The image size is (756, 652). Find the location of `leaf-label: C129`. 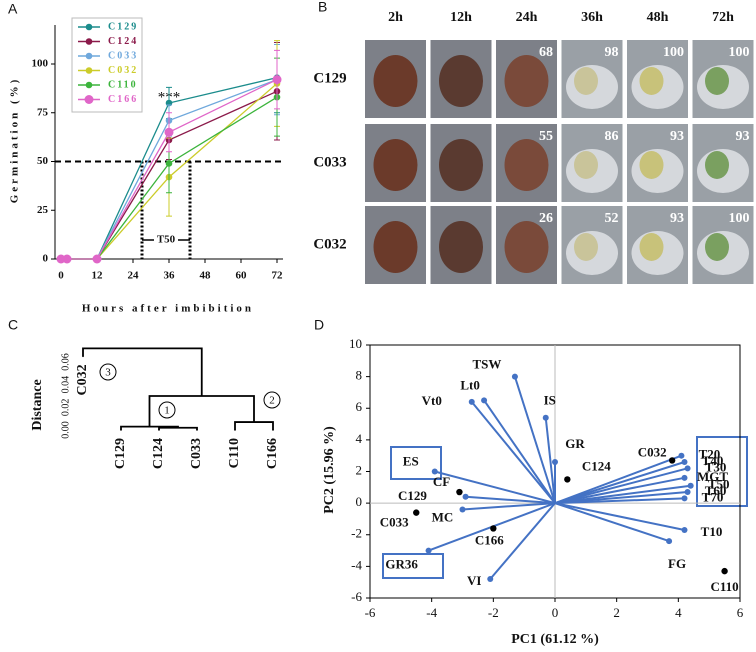

leaf-label: C129 is located at coordinates (120, 453).